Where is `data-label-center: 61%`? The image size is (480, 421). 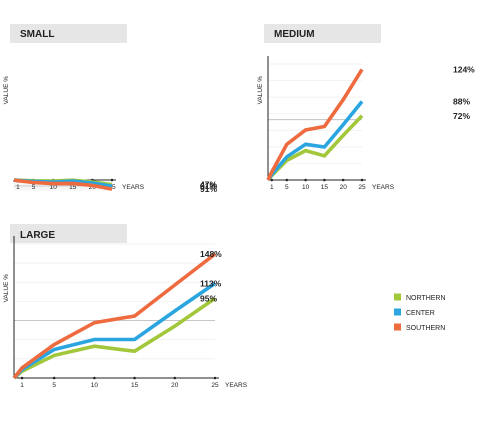
data-label-center: 61% is located at coordinates (208, 186).